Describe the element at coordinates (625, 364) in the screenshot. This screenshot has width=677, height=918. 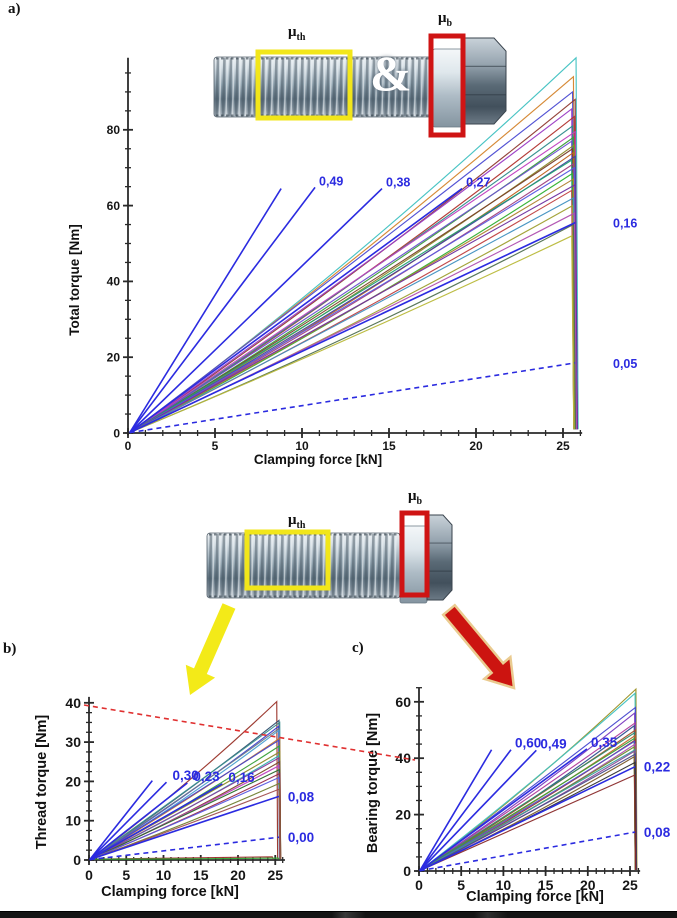
I see `mu-value-label: 0,05` at that location.